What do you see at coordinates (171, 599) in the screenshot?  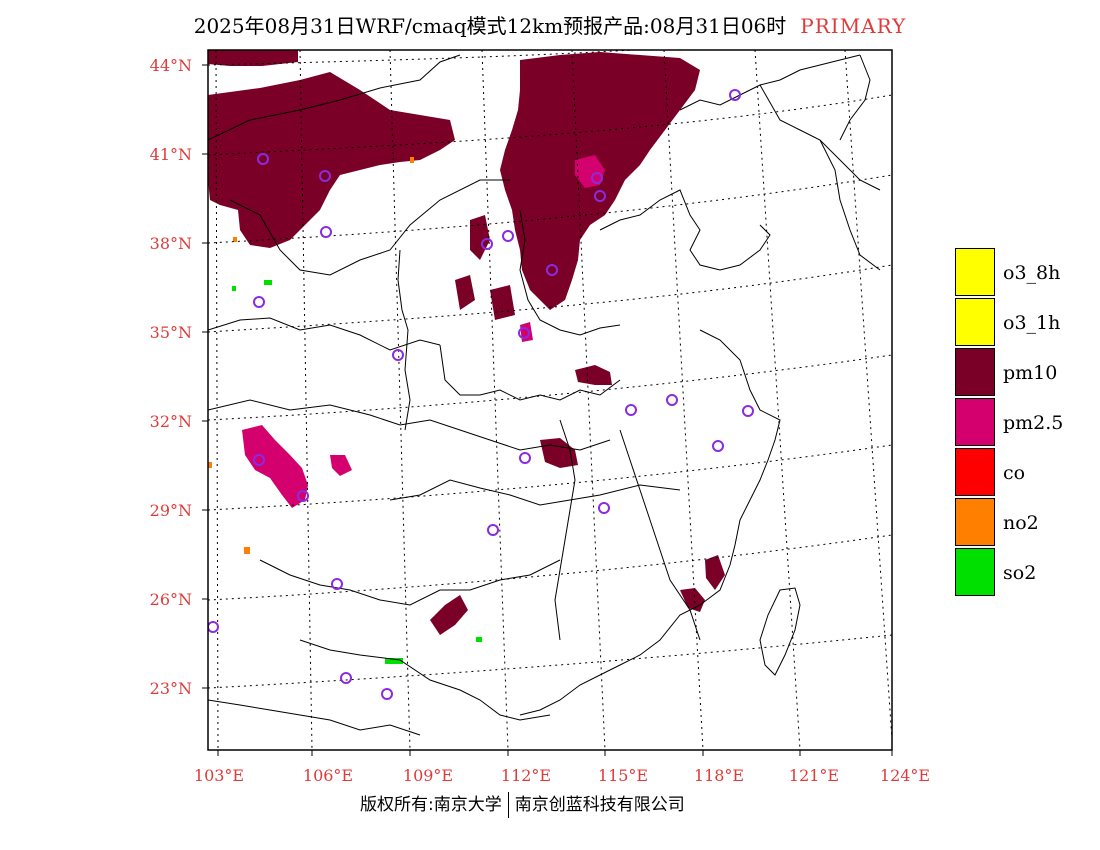 I see `lat-label: 26°N` at bounding box center [171, 599].